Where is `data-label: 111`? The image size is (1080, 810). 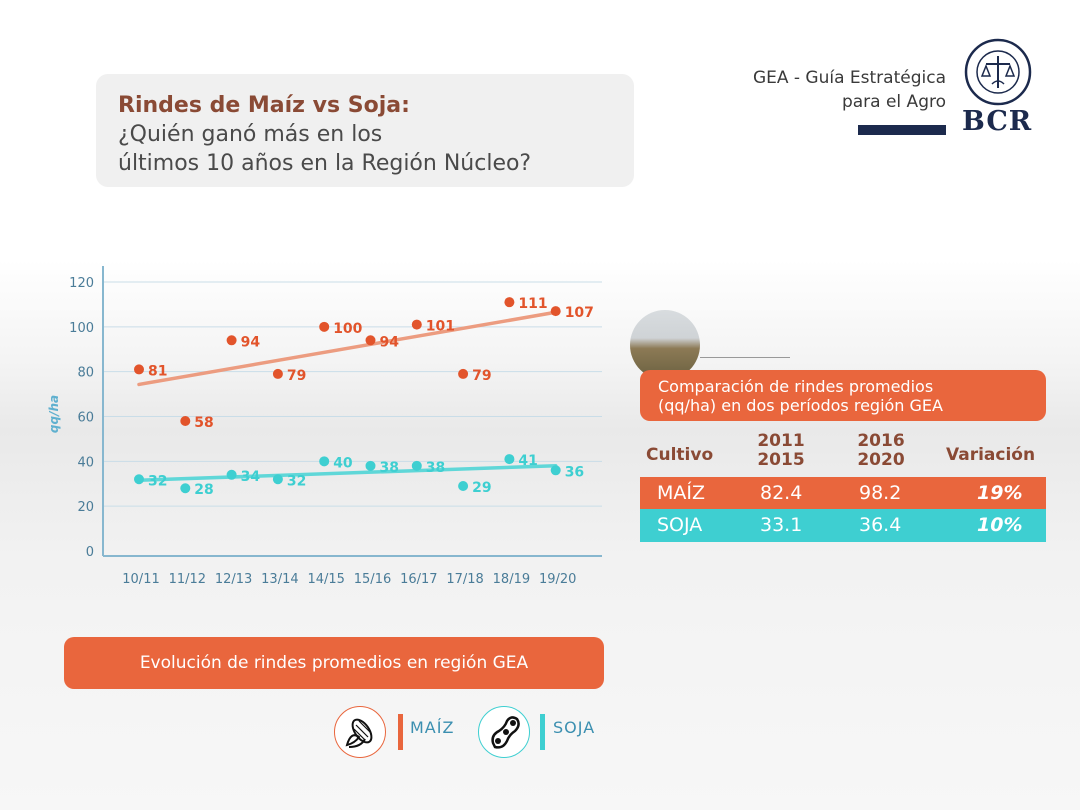 data-label: 111 is located at coordinates (532, 304).